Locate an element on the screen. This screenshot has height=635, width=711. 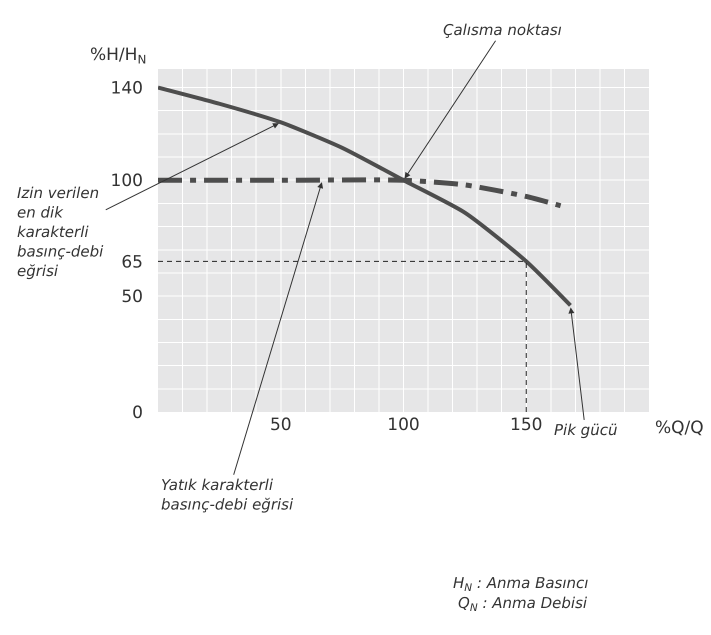
text: Q$_{N}$ : Anma Debisi is located at coordinates (523, 604).